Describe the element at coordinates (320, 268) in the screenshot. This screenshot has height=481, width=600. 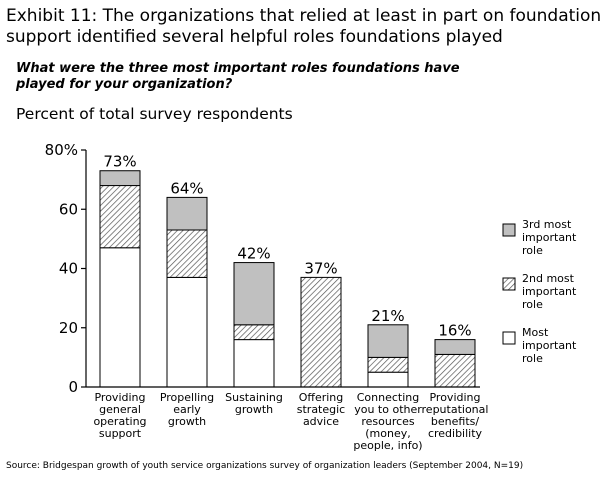
I see `bar-total-label: 37%` at that location.